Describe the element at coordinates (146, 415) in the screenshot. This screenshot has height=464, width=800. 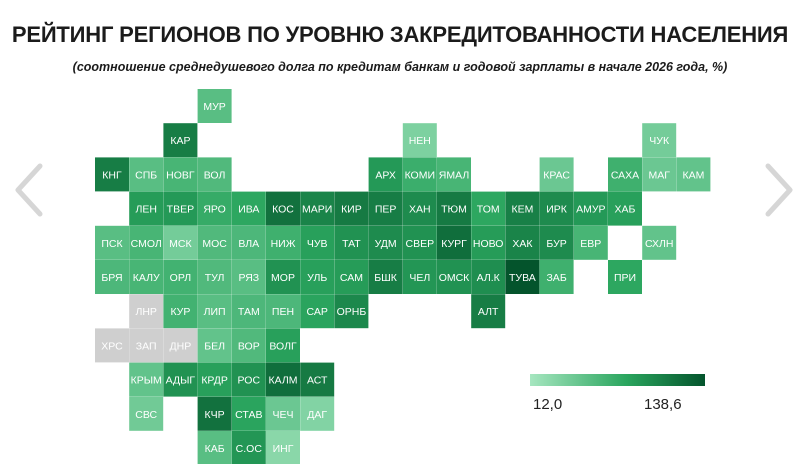
I see `region-label: СВС` at that location.